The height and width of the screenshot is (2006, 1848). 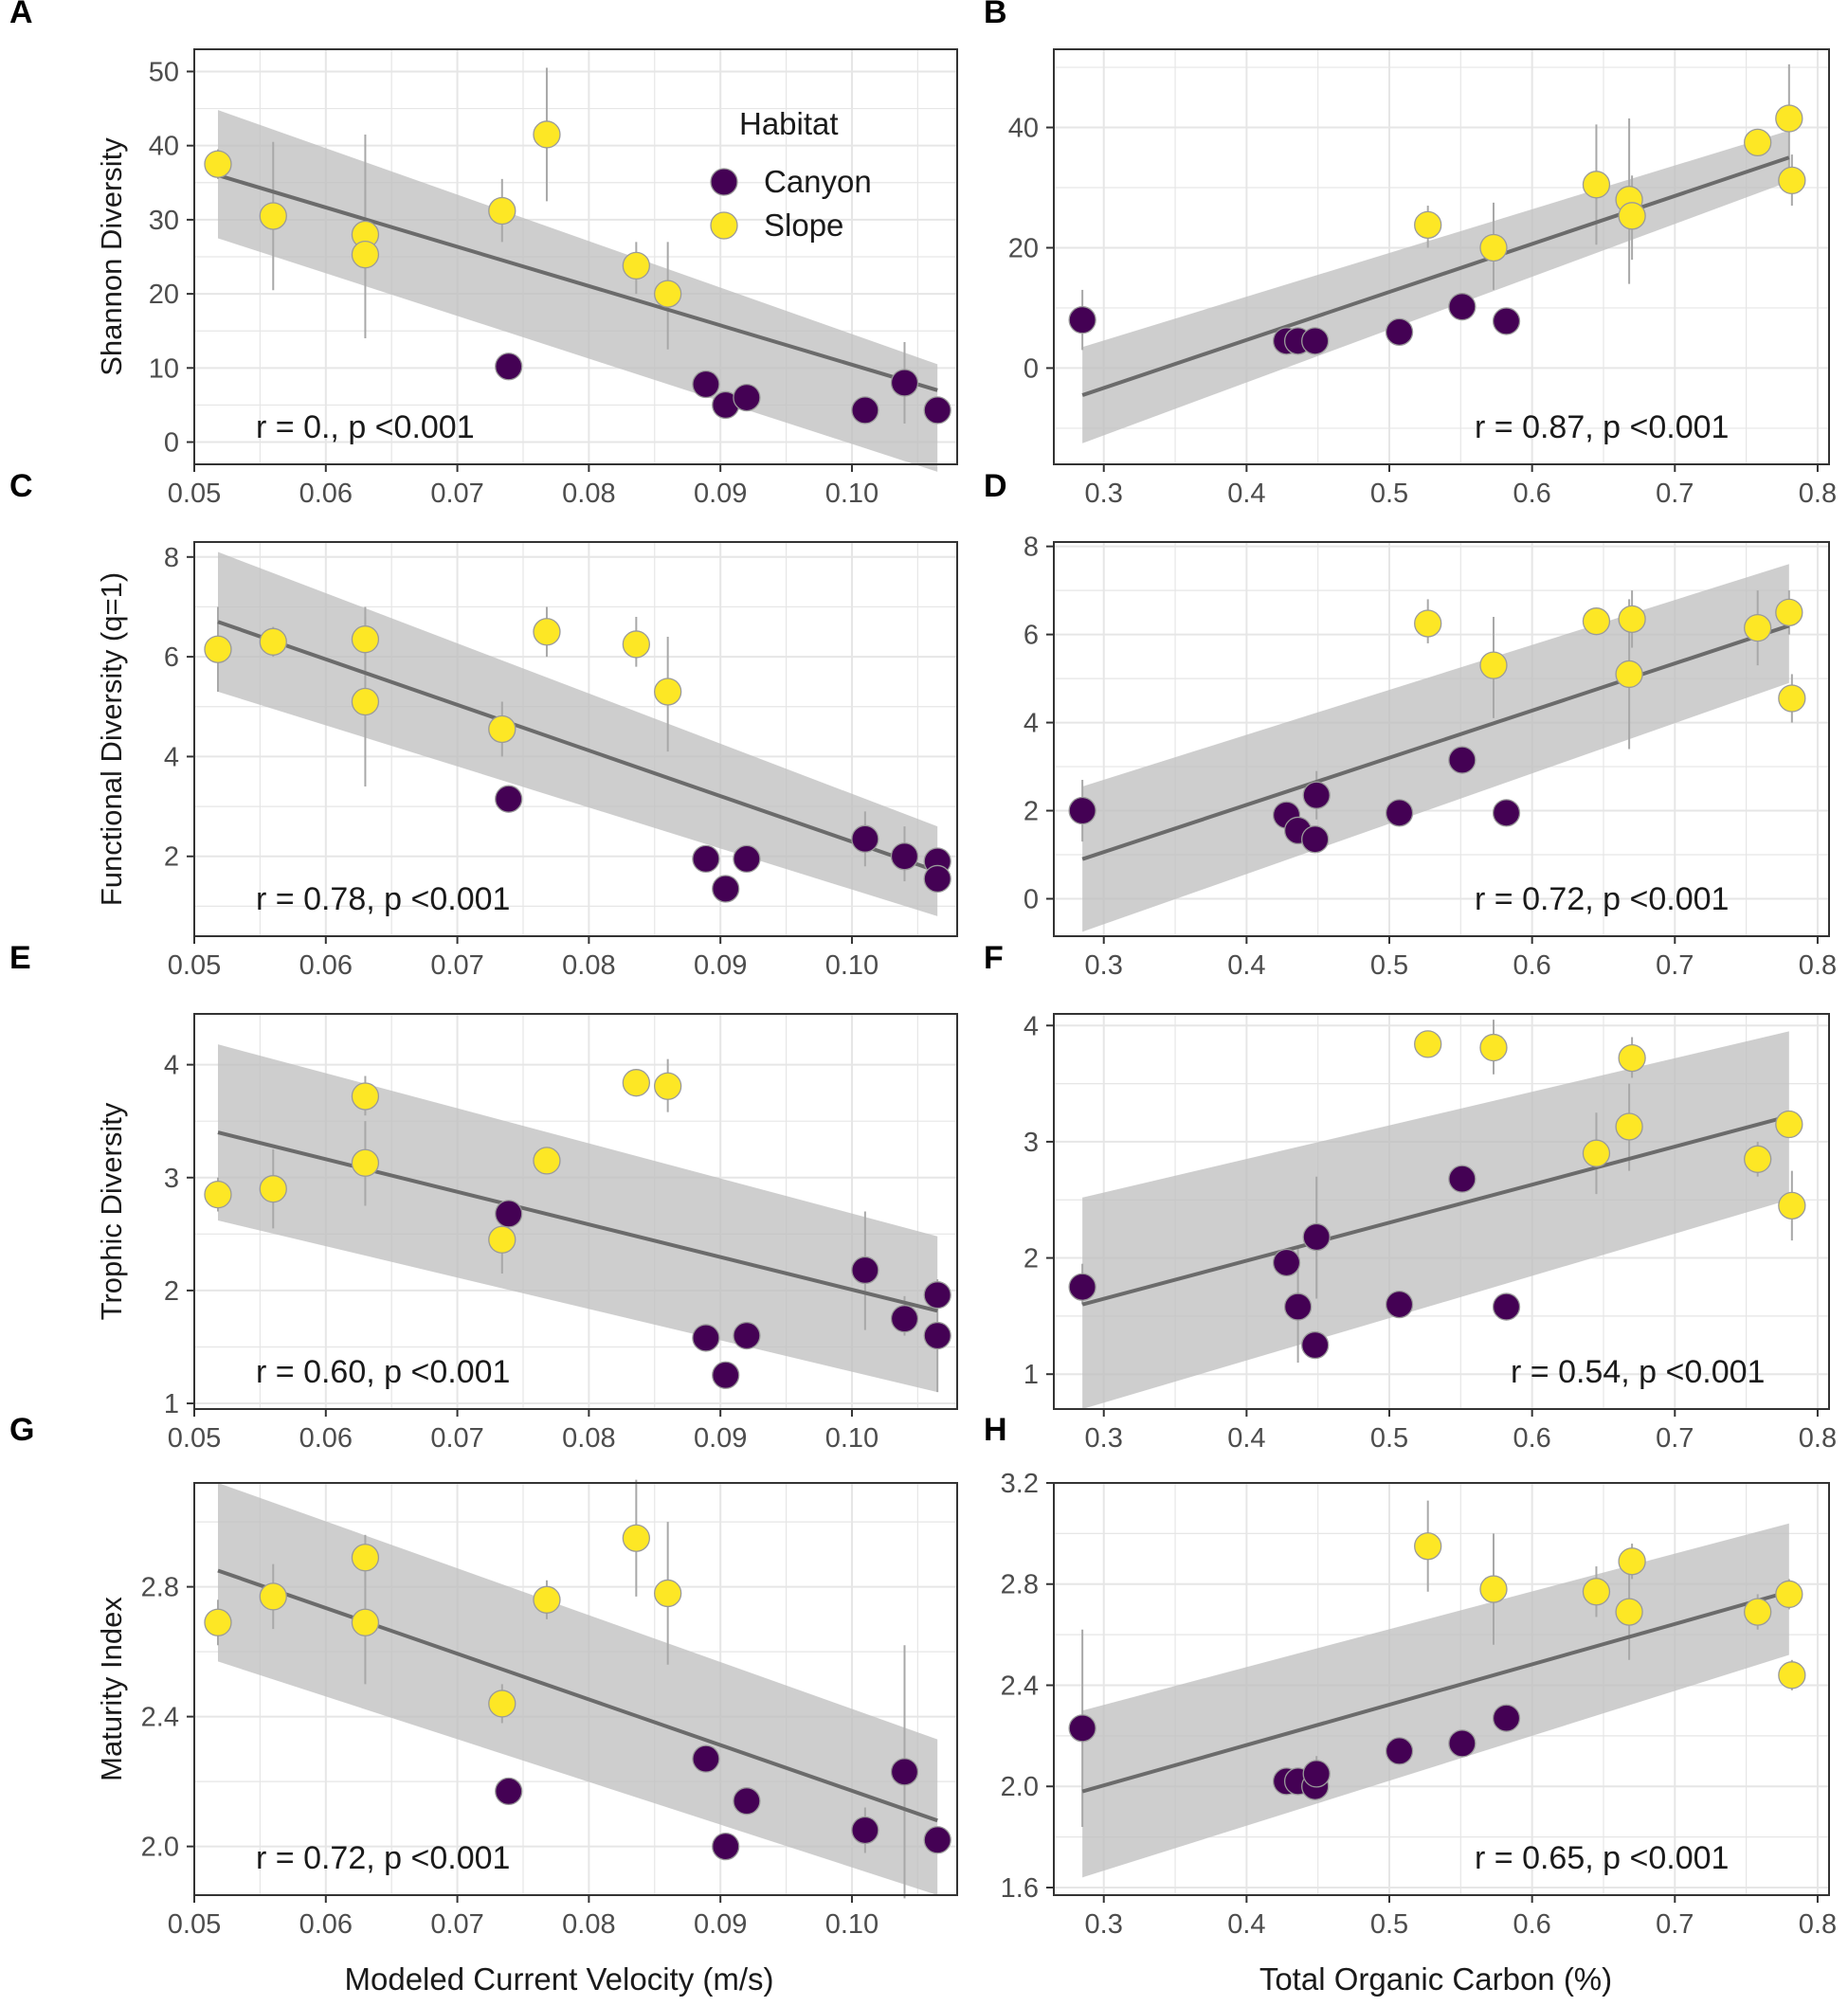 What do you see at coordinates (1818, 1925) in the screenshot?
I see `x-tick-label: 0.8` at bounding box center [1818, 1925].